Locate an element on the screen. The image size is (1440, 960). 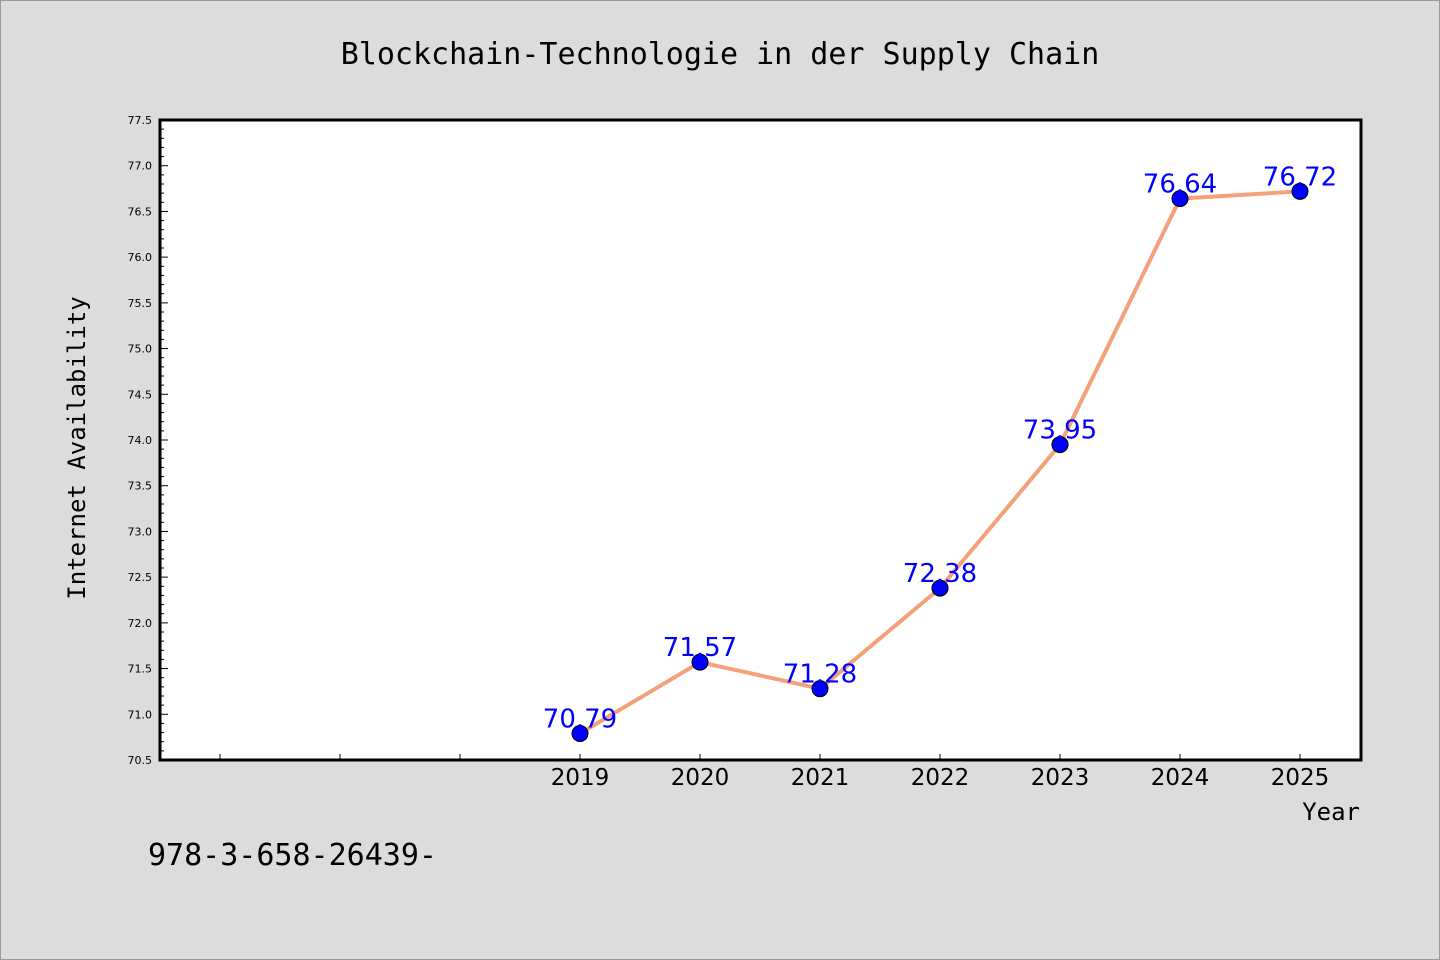
y-tick-label: 75.0 is located at coordinates (140, 349).